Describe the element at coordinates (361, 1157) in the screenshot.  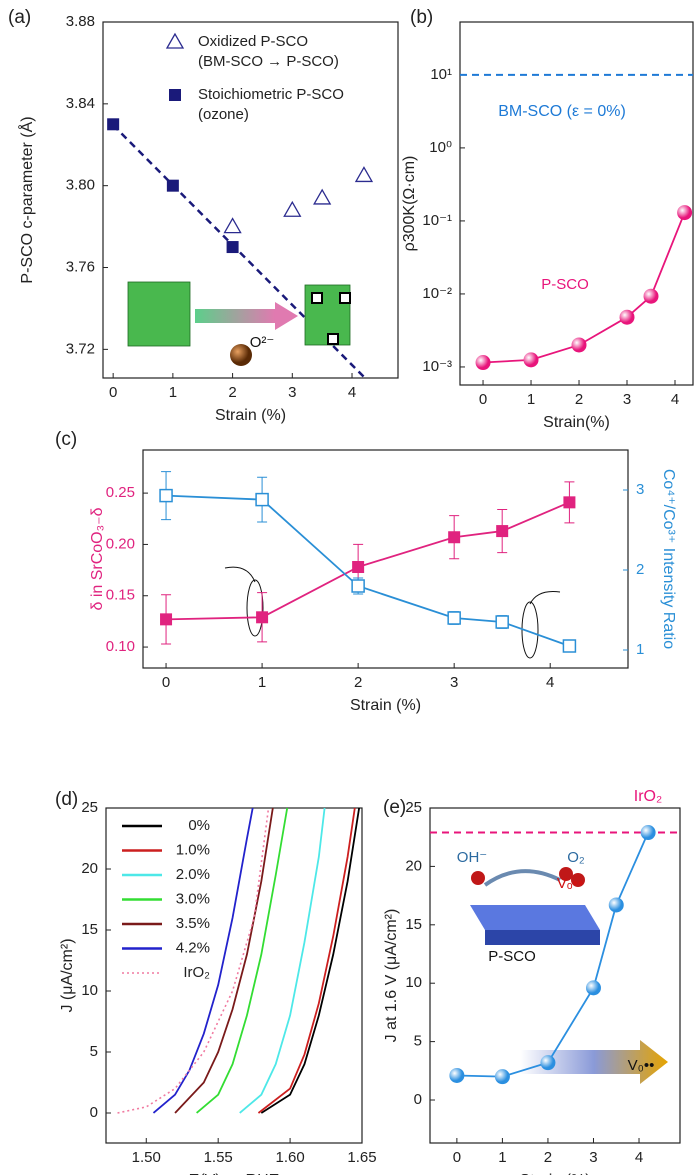
I see `x-tick-label: 1.65` at that location.